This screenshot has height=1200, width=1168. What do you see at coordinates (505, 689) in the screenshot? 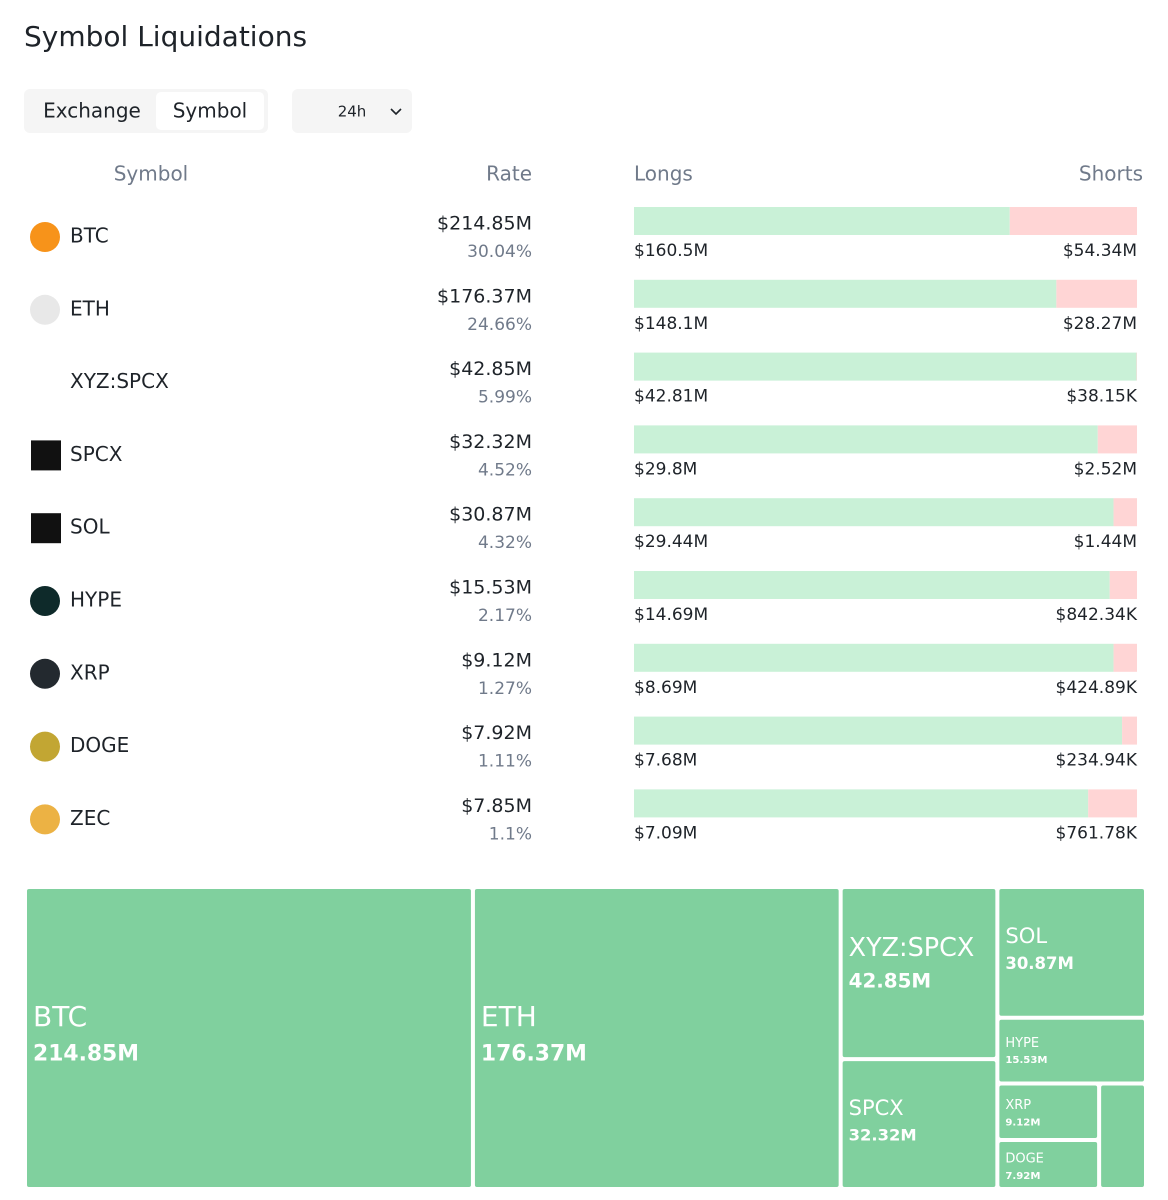
I see `rate: 1.27%` at bounding box center [505, 689].